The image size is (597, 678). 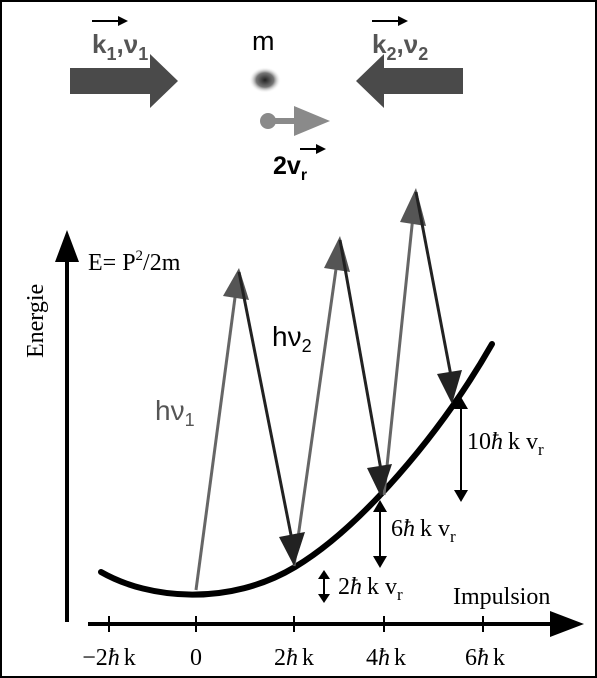 I want to click on x-axis, so click(x=336, y=624).